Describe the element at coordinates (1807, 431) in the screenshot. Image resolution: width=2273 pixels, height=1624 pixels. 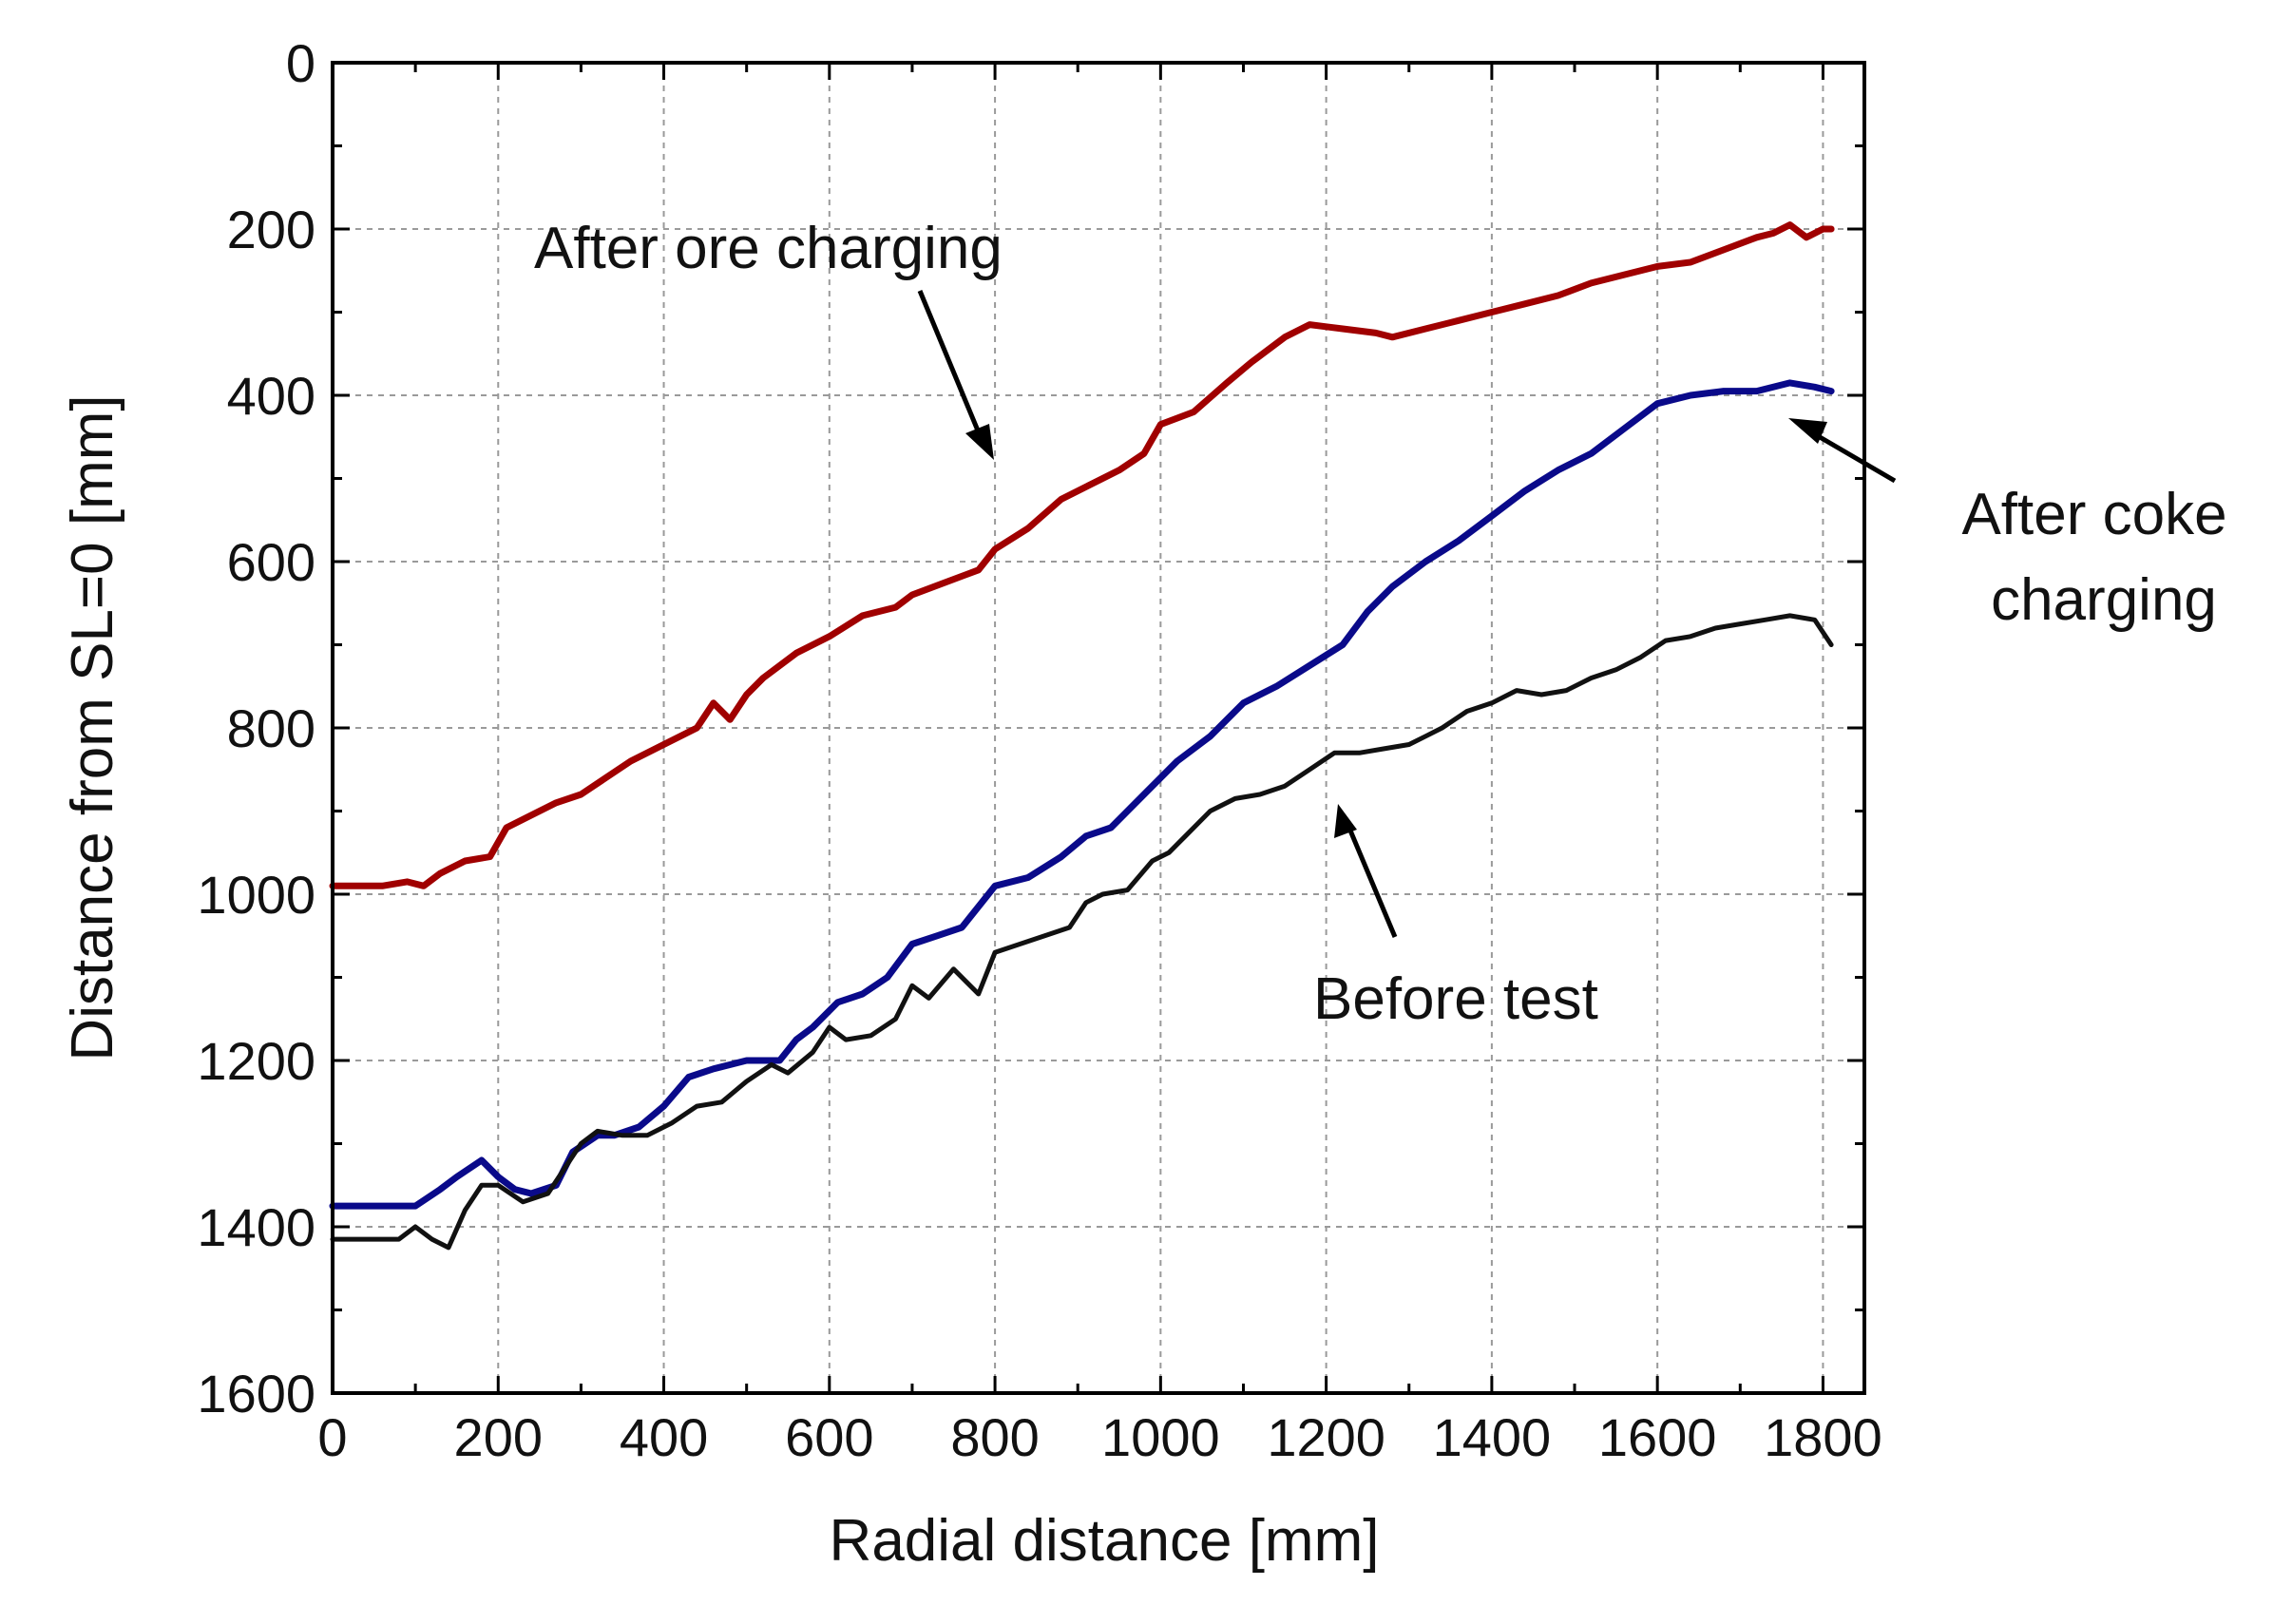
I see `arrowhead-after-coke-charging` at that location.